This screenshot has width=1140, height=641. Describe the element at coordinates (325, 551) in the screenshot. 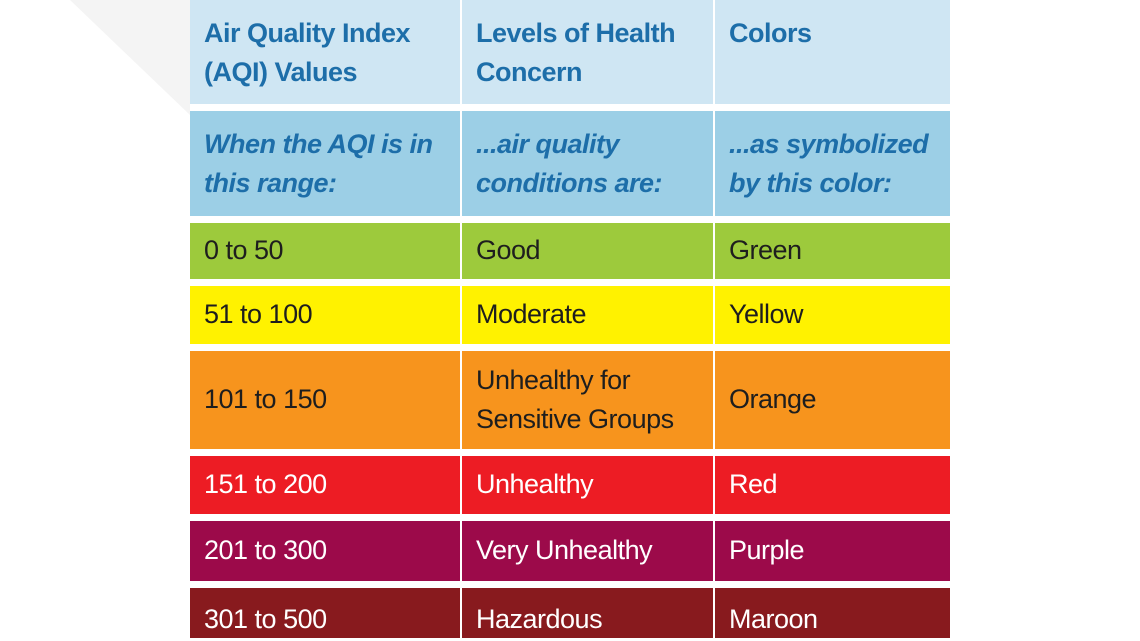

I see `row-very-unhealthy-range: 201 to 300` at that location.